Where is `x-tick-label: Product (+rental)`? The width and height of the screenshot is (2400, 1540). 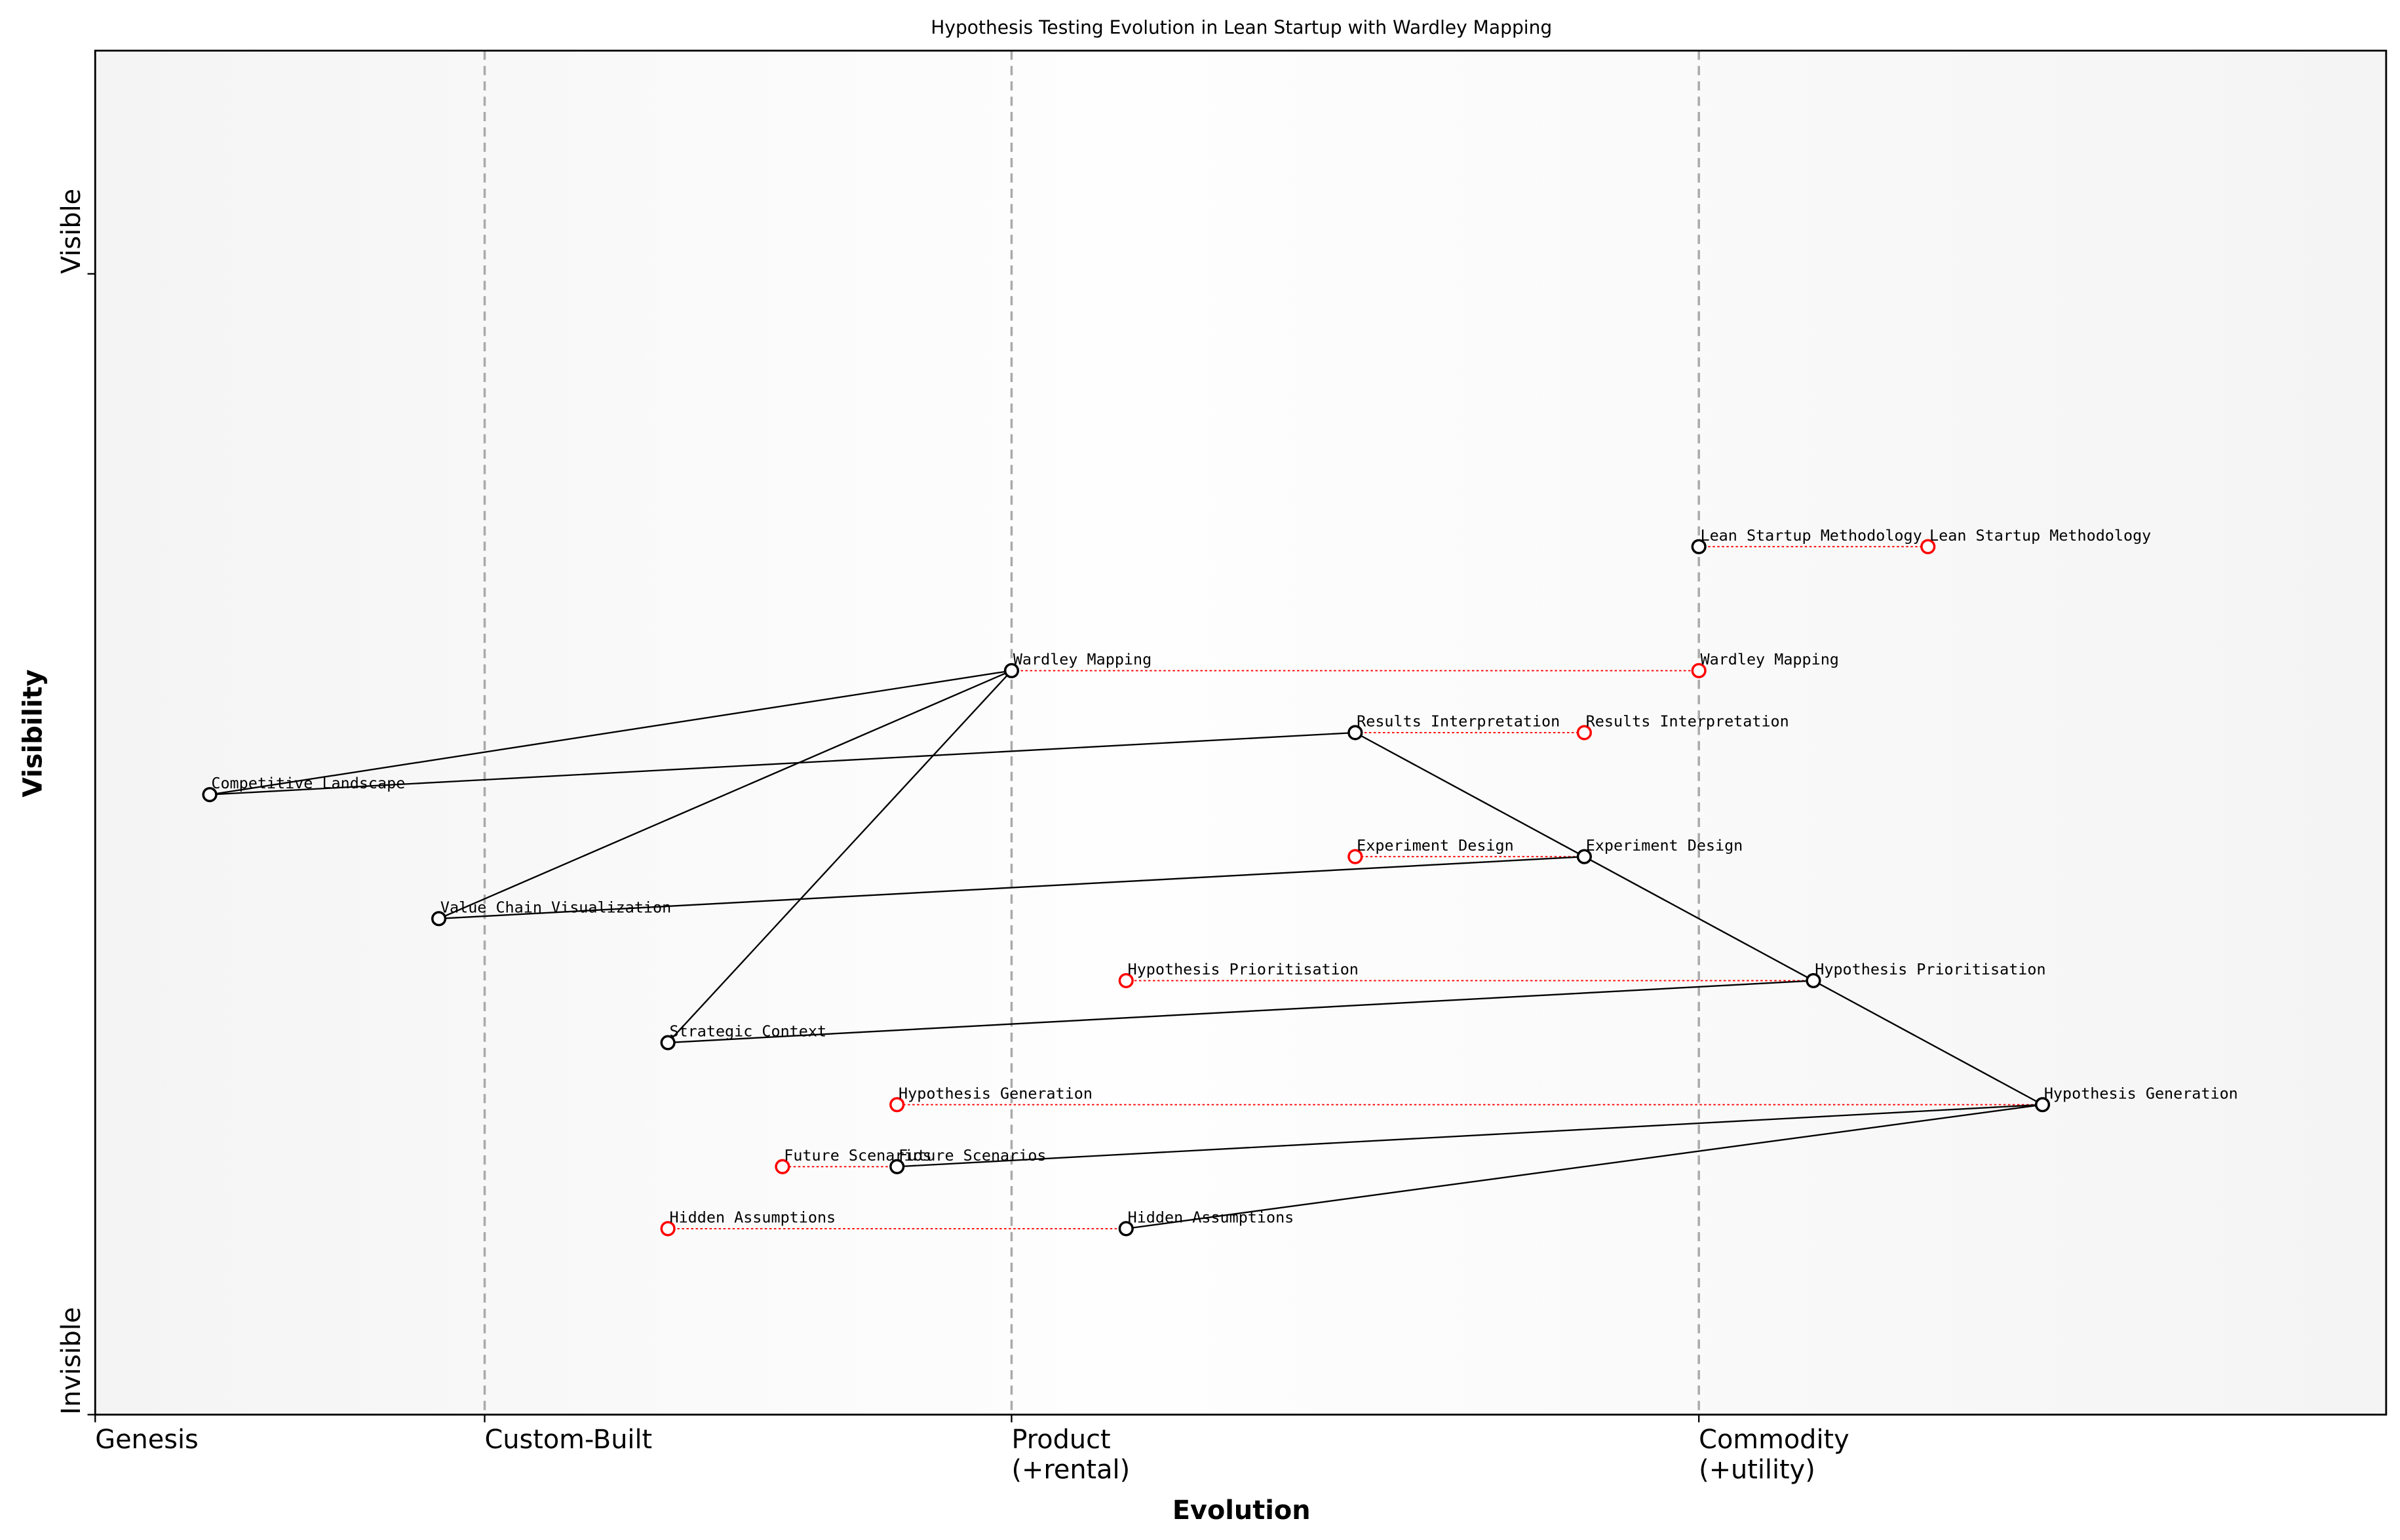 x-tick-label: Product (+rental) is located at coordinates (1070, 1455).